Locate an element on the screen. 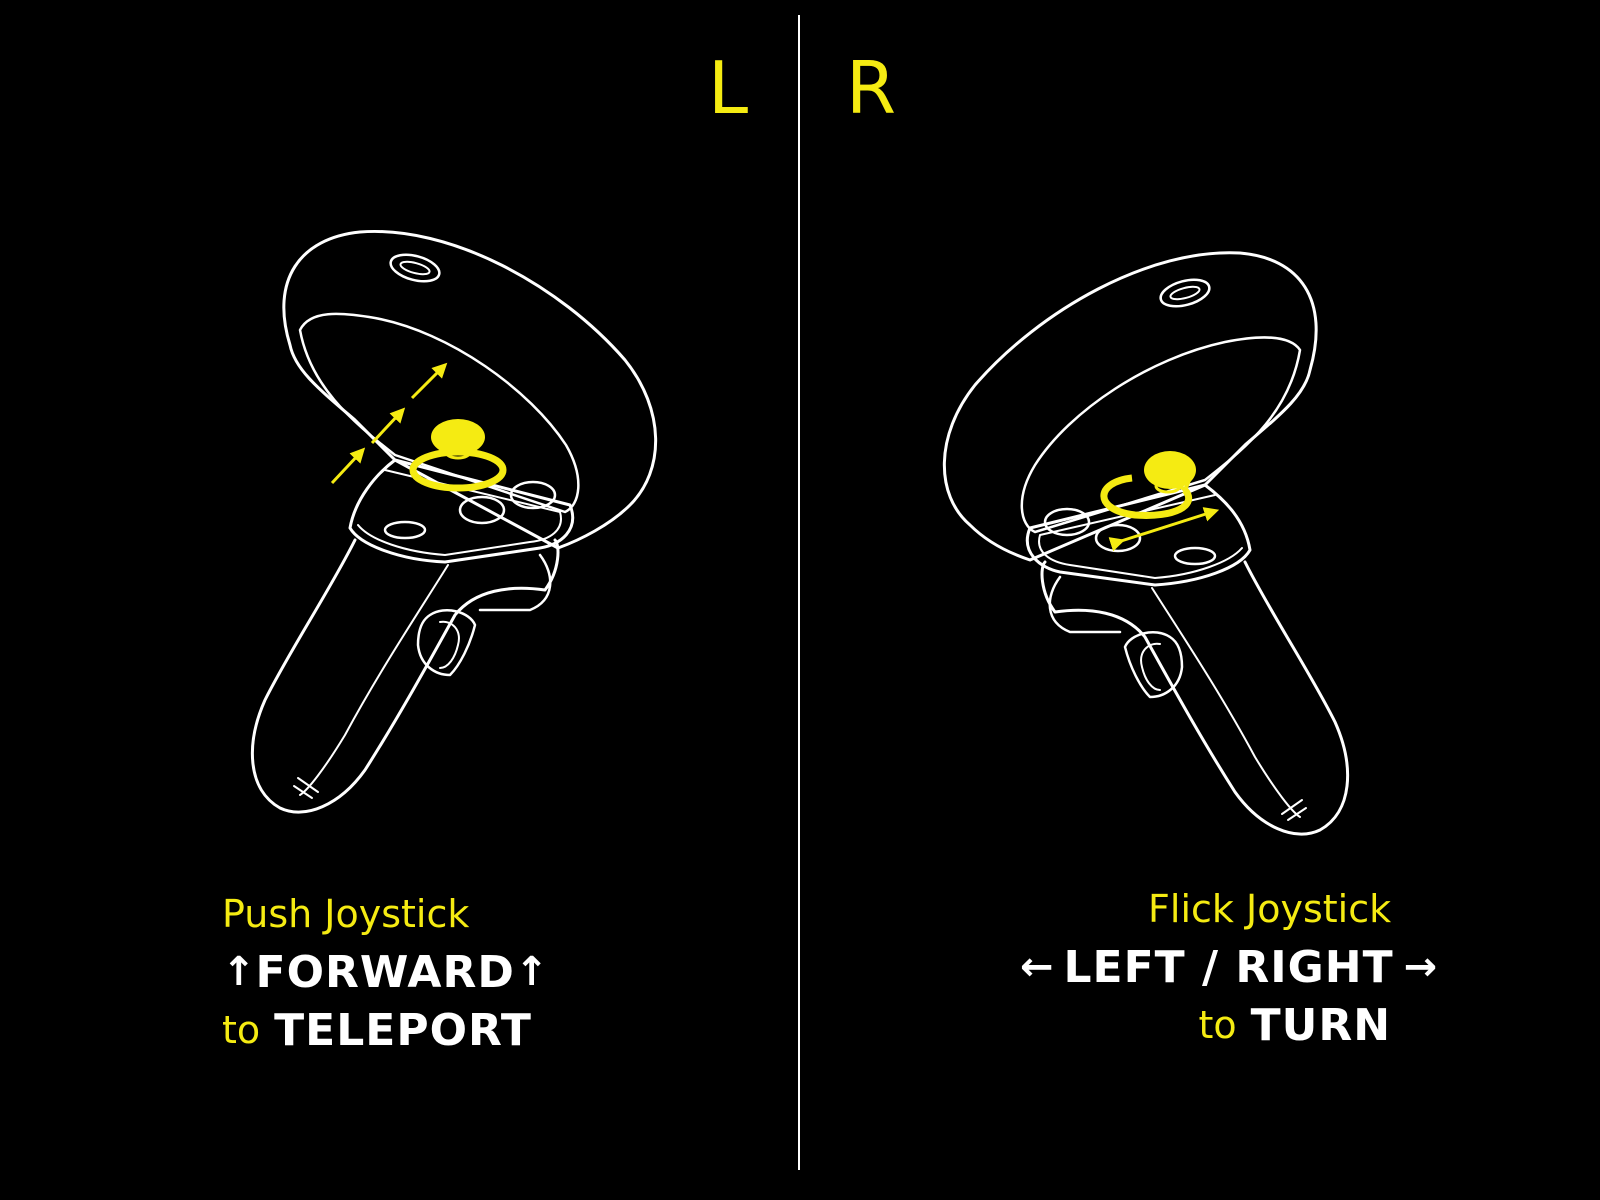 The width and height of the screenshot is (1600, 1200). left-instruction-to: to is located at coordinates (241, 1030).